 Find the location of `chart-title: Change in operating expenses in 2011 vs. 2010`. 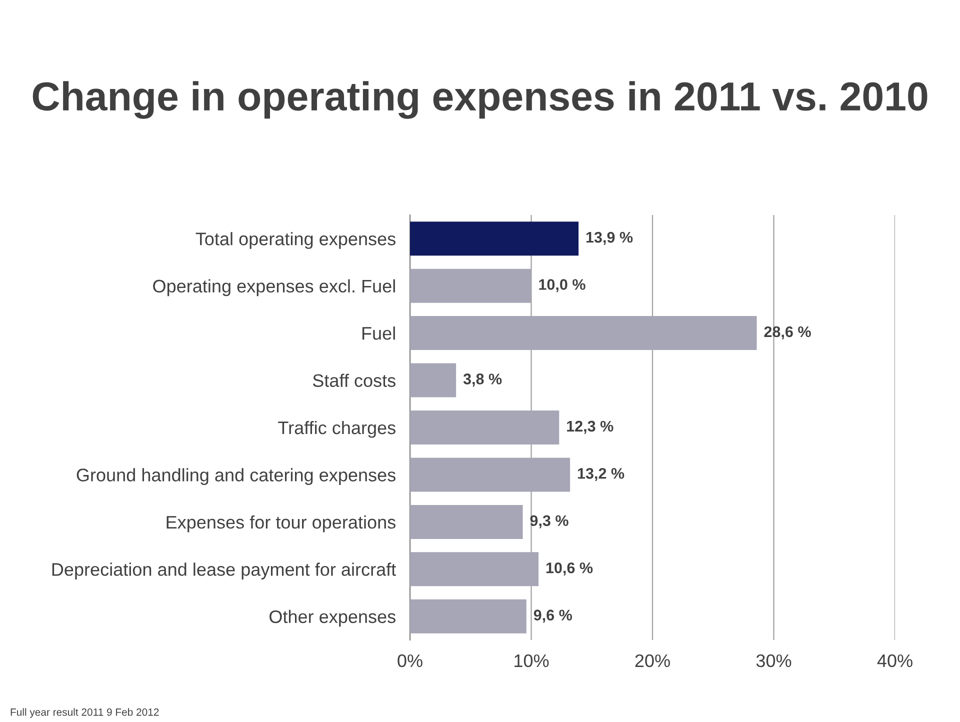

chart-title: Change in operating expenses in 2011 vs. 2010 is located at coordinates (480, 100).